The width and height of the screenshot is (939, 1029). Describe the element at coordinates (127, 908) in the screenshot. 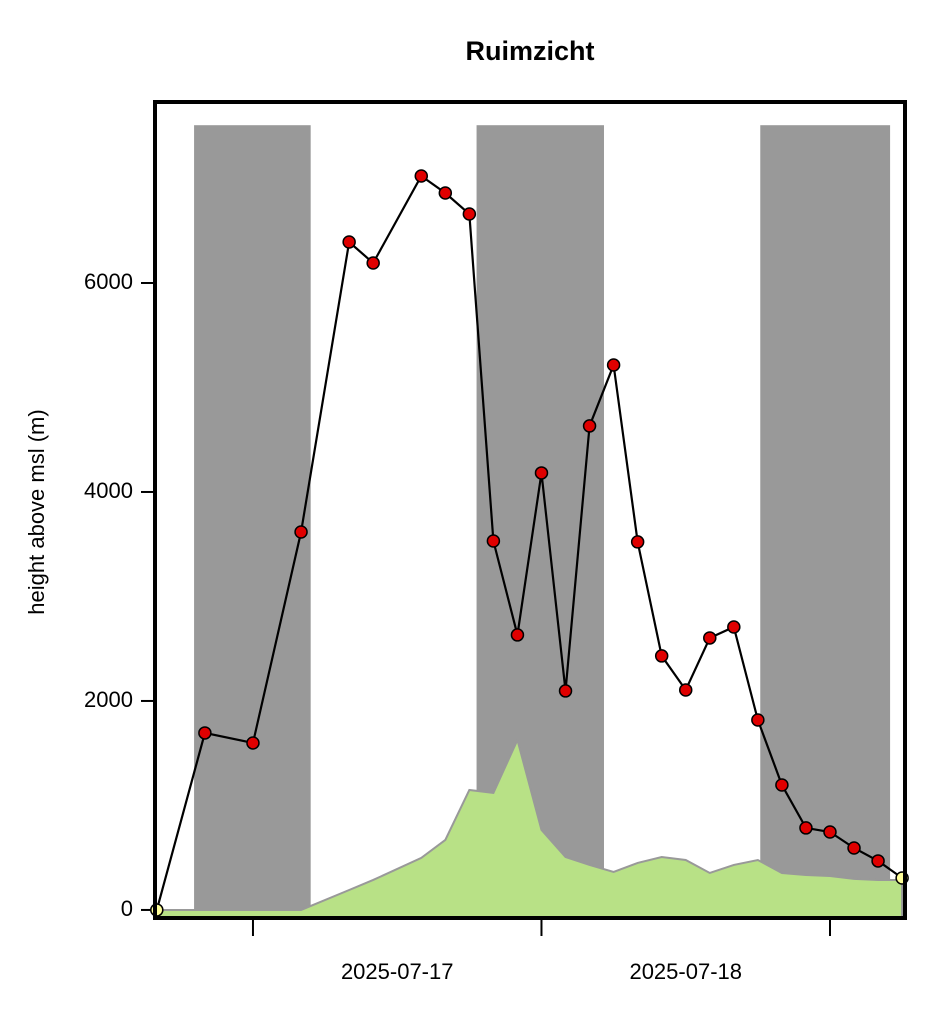

I see `y-tick-label: 0` at that location.